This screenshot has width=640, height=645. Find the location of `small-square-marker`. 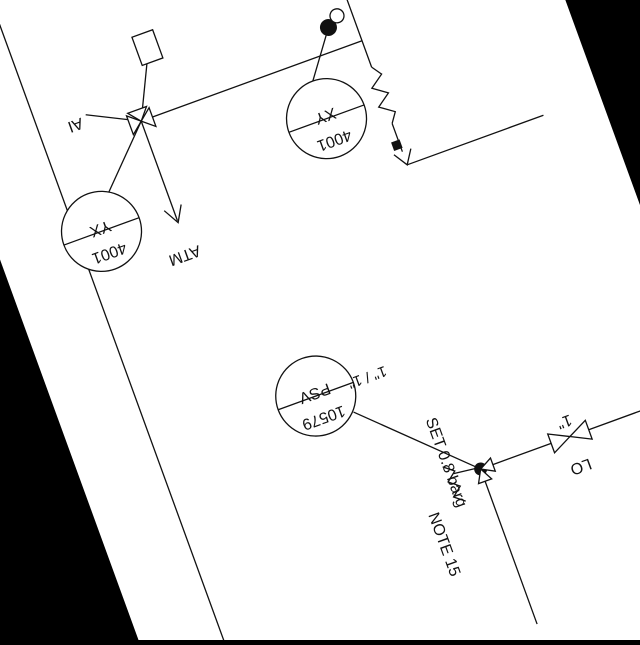

small-square-marker is located at coordinates (397, 145).